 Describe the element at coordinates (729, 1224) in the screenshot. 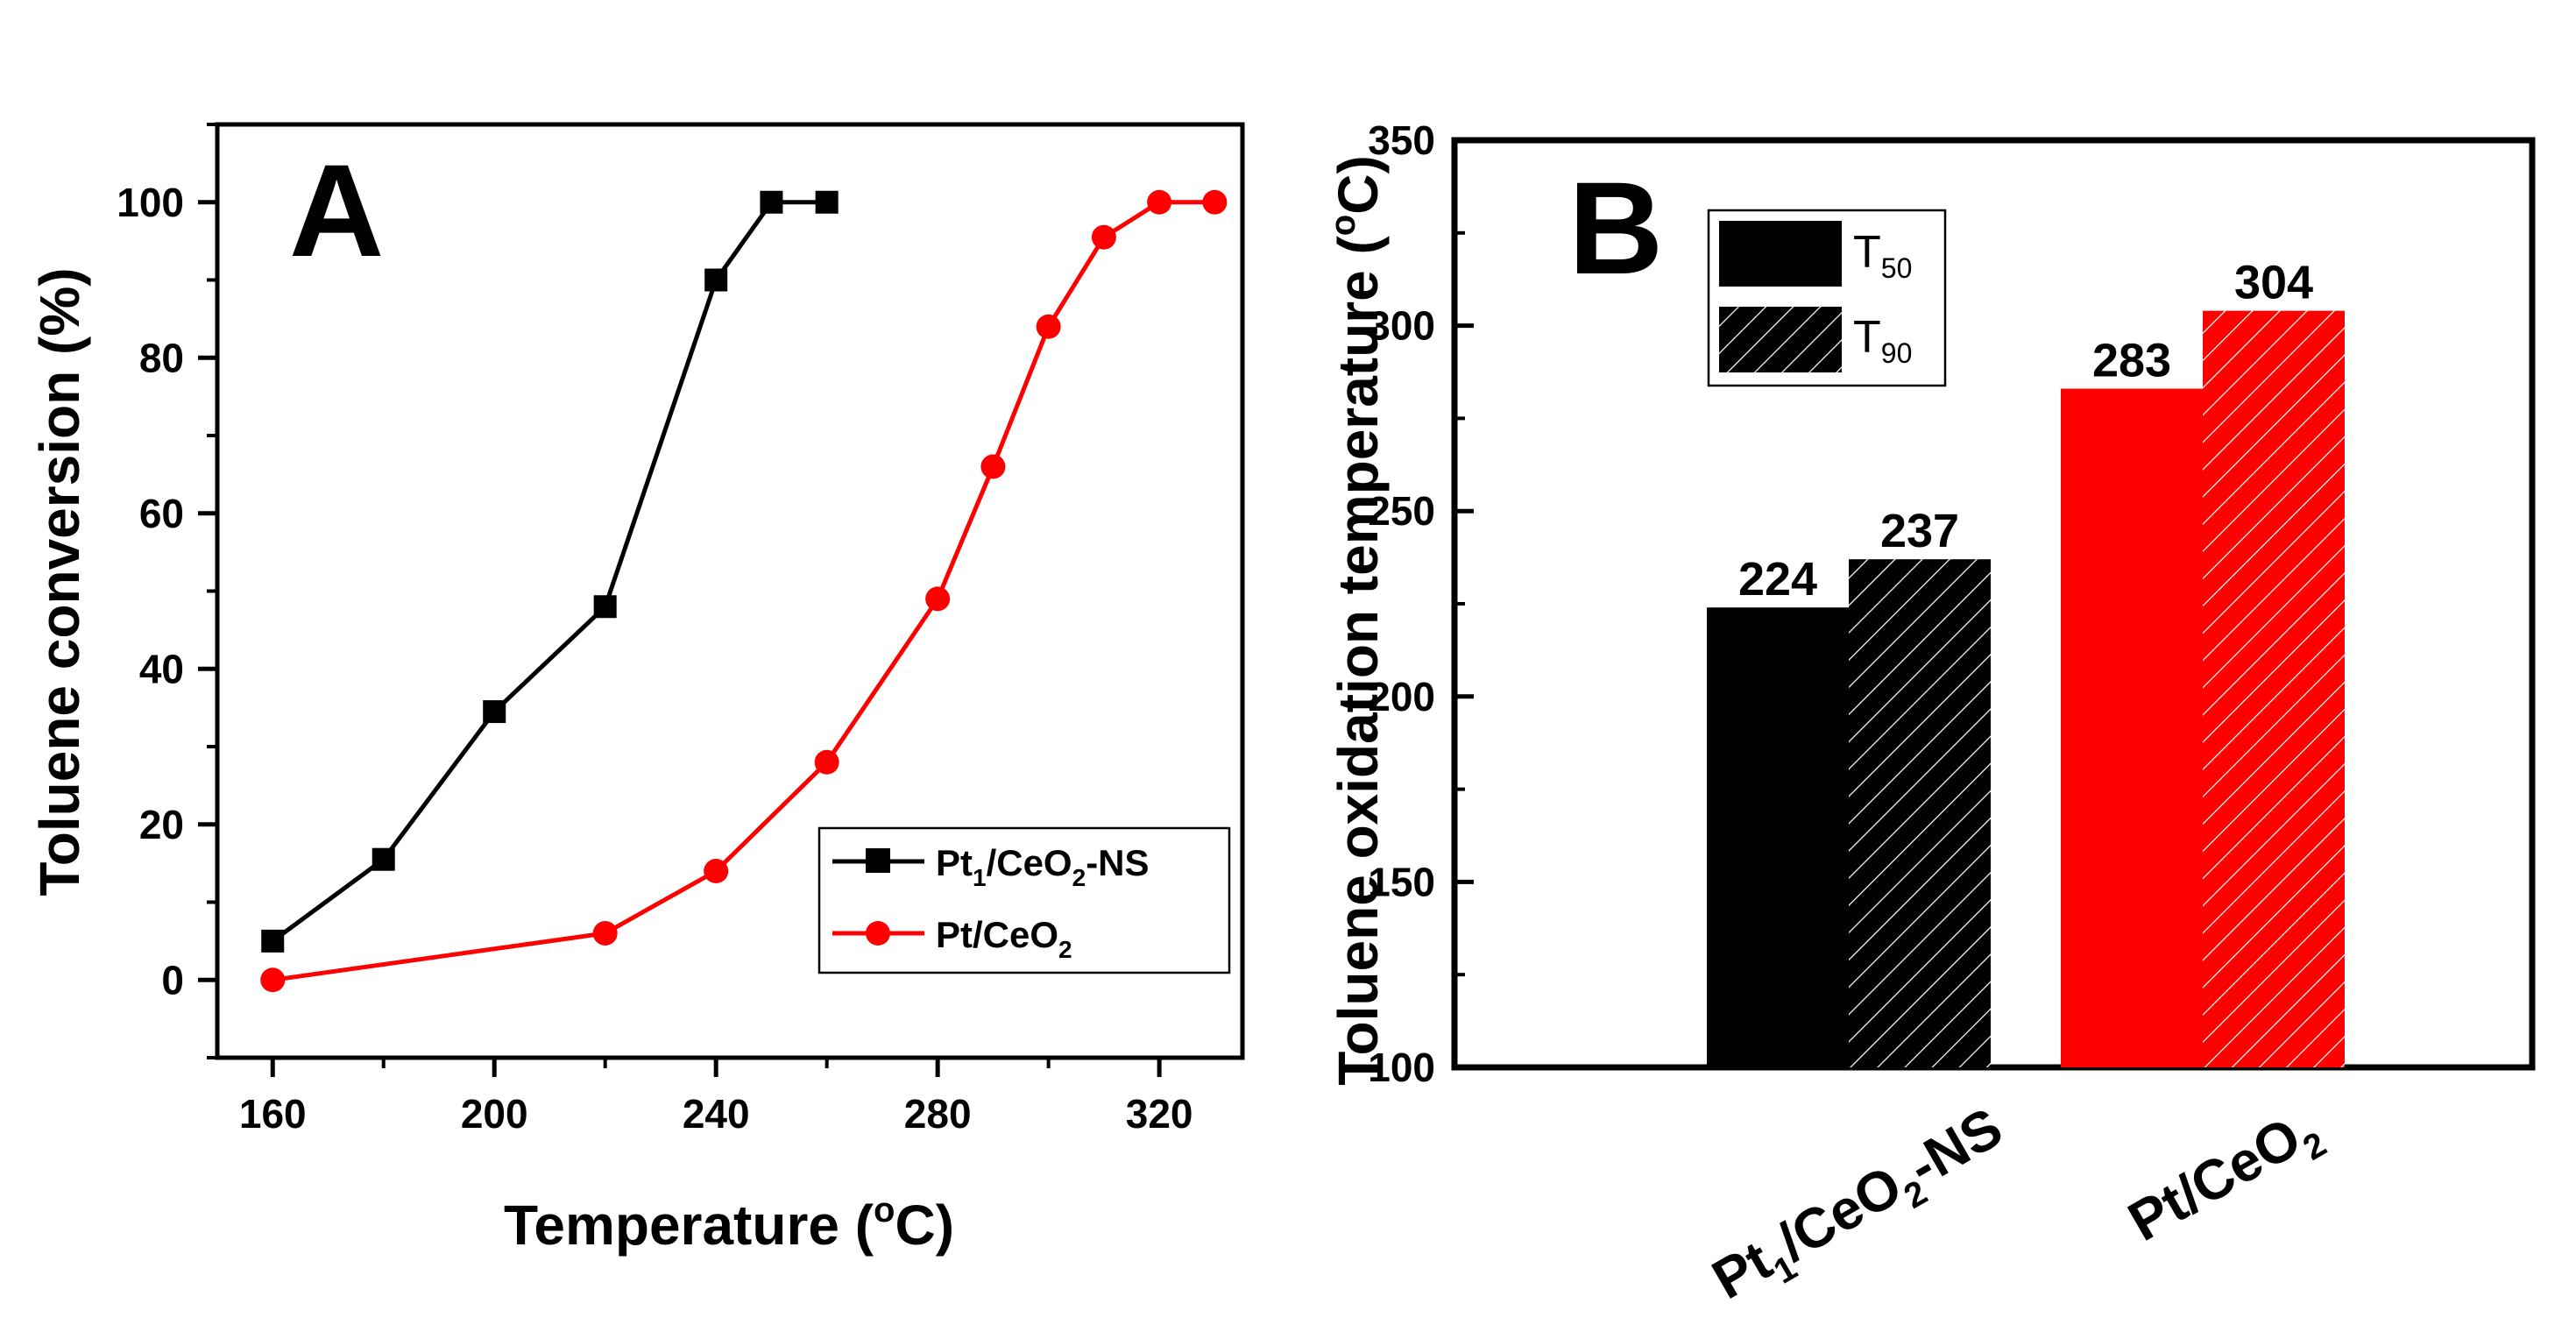

I see `panel-a-x-axis-label: Temperature (oC)` at that location.